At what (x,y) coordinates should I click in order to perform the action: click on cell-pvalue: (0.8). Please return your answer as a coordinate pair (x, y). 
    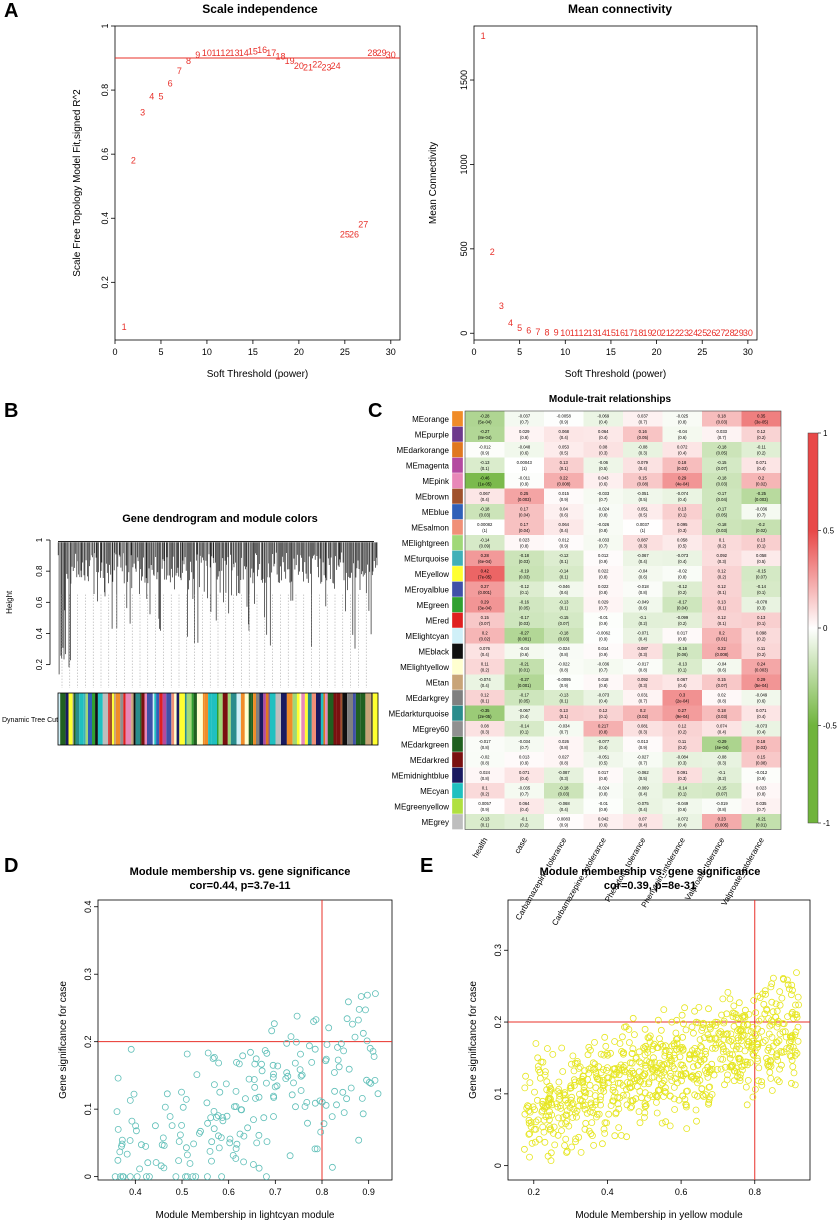
    Looking at the image, I should click on (484, 778).